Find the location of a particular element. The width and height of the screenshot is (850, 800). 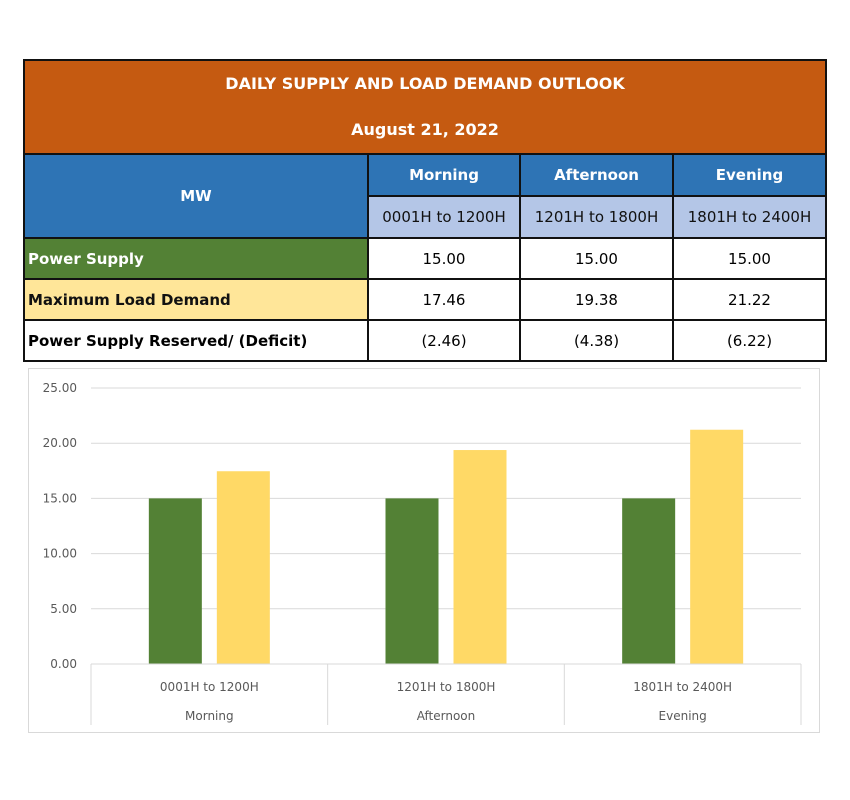

period-range: 0001H to 1200H is located at coordinates (444, 217).